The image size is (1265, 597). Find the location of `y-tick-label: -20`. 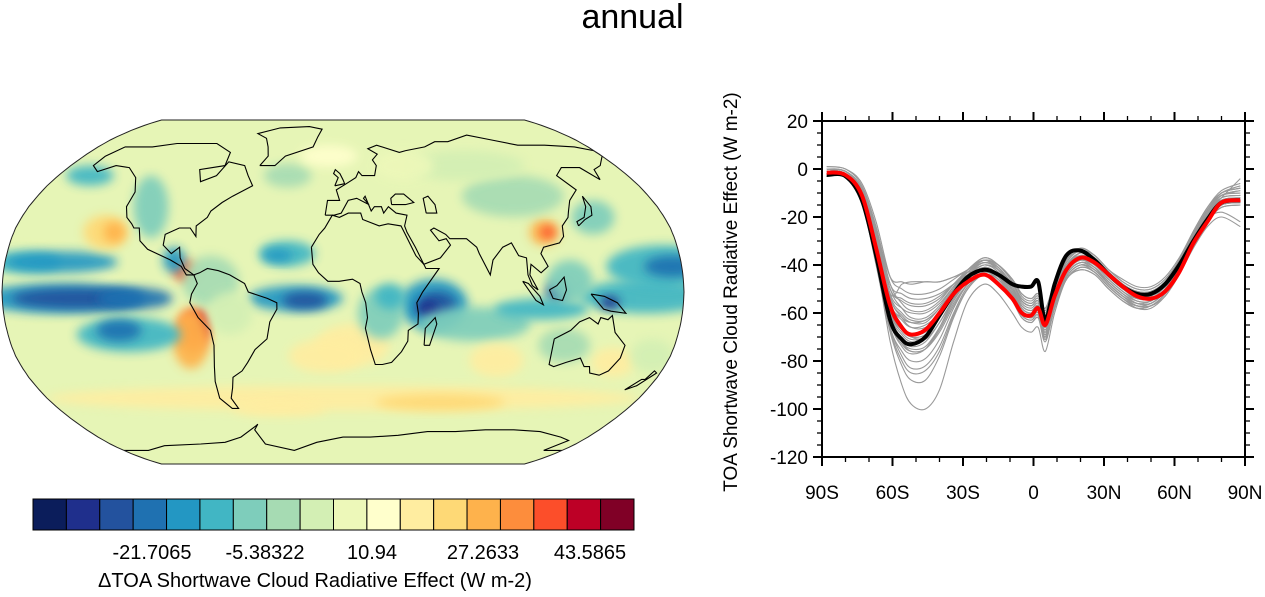

y-tick-label: -20 is located at coordinates (794, 218).